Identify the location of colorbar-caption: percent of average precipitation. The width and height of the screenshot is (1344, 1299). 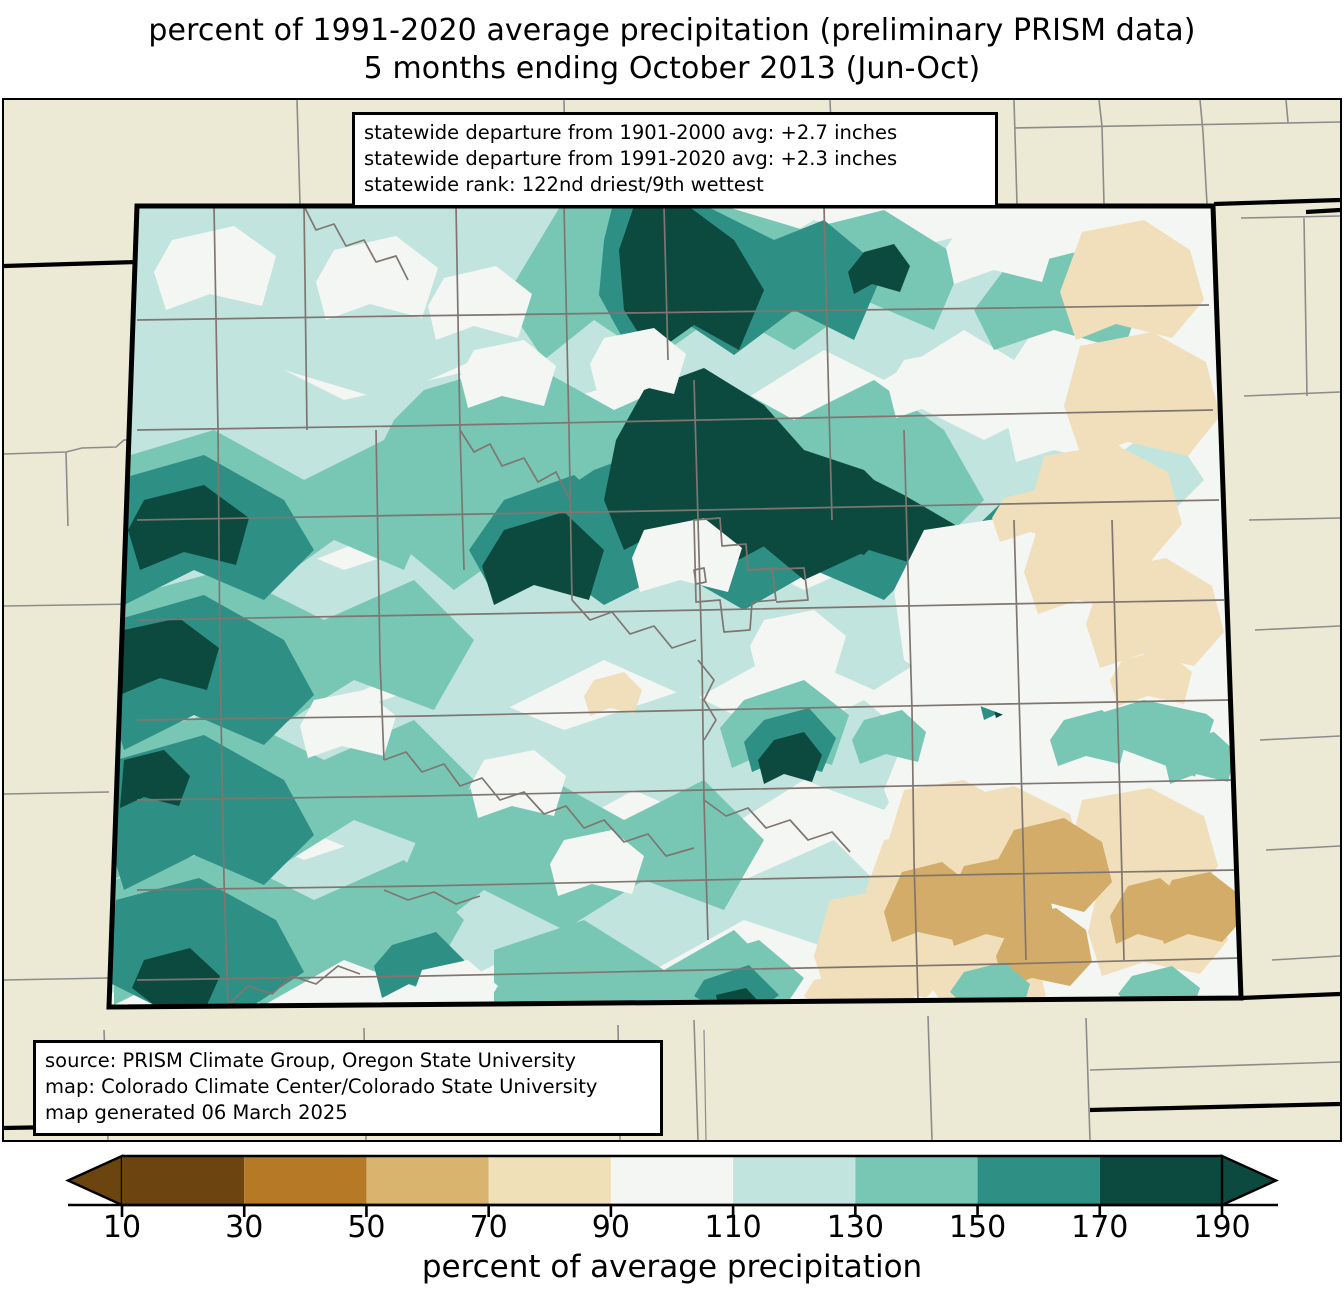
(672, 1267).